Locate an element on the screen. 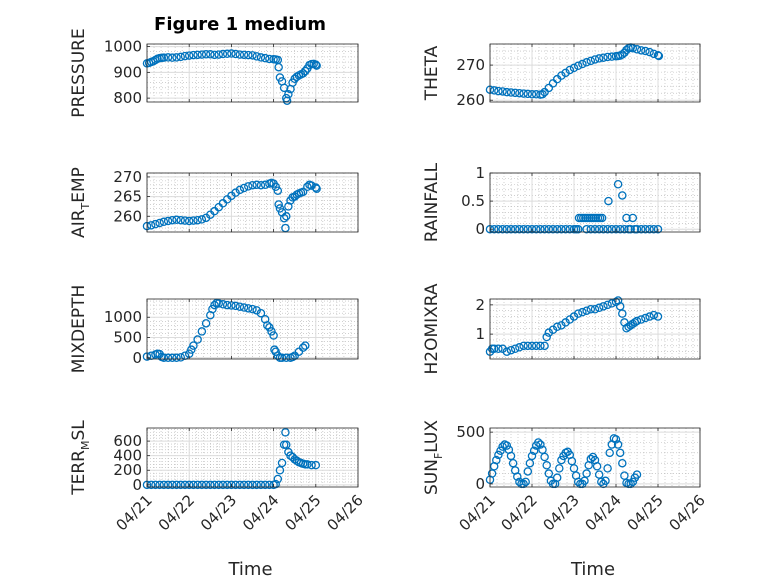 This screenshot has width=778, height=583. y-tick-label: 1 is located at coordinates (480, 334).